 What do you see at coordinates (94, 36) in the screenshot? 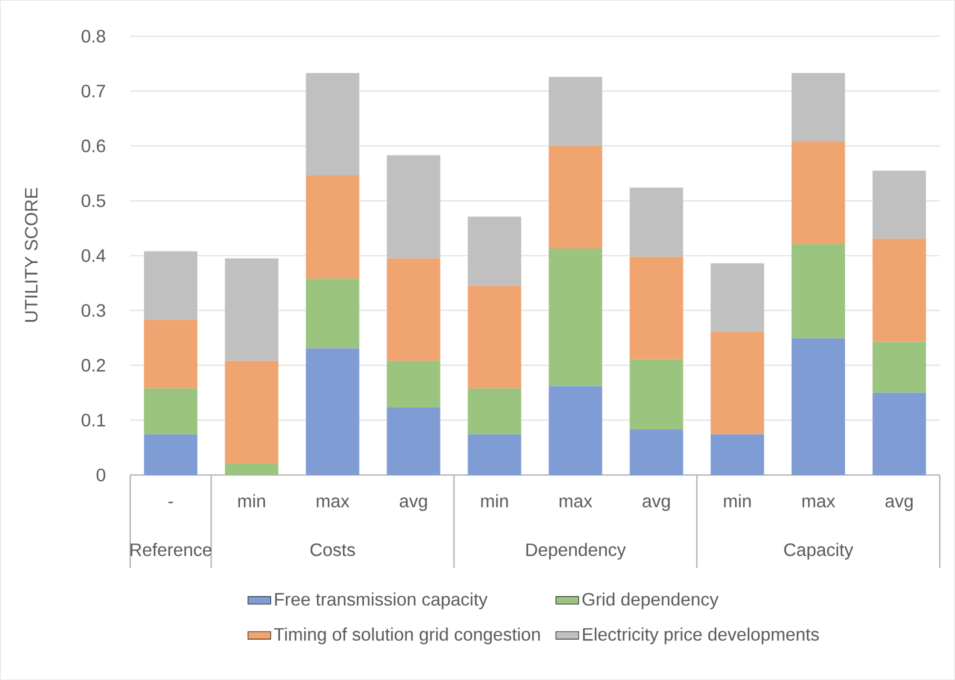
I see `y-tick-label: 0.8` at bounding box center [94, 36].